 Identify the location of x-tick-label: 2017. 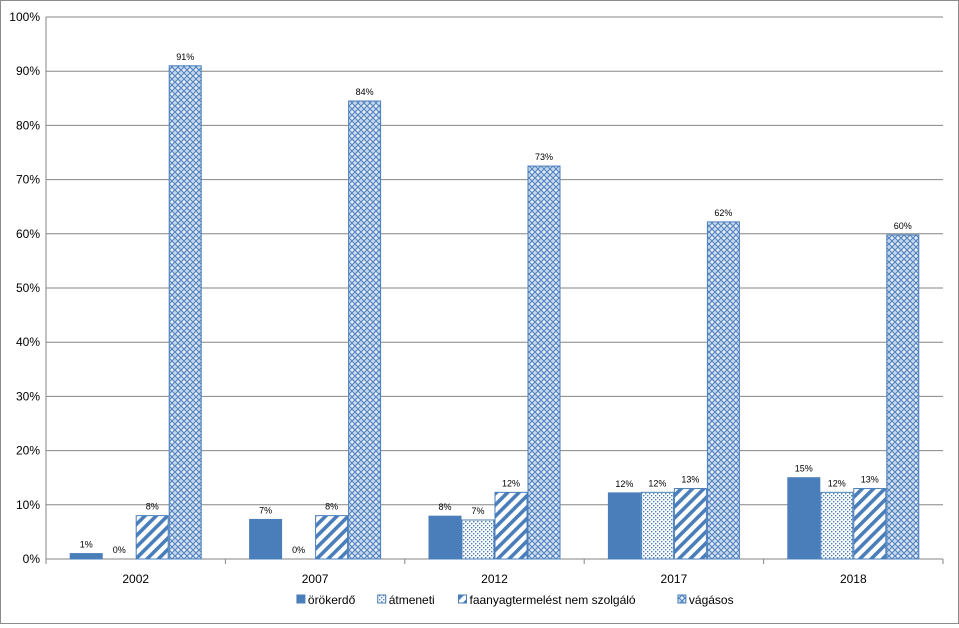
(674, 579).